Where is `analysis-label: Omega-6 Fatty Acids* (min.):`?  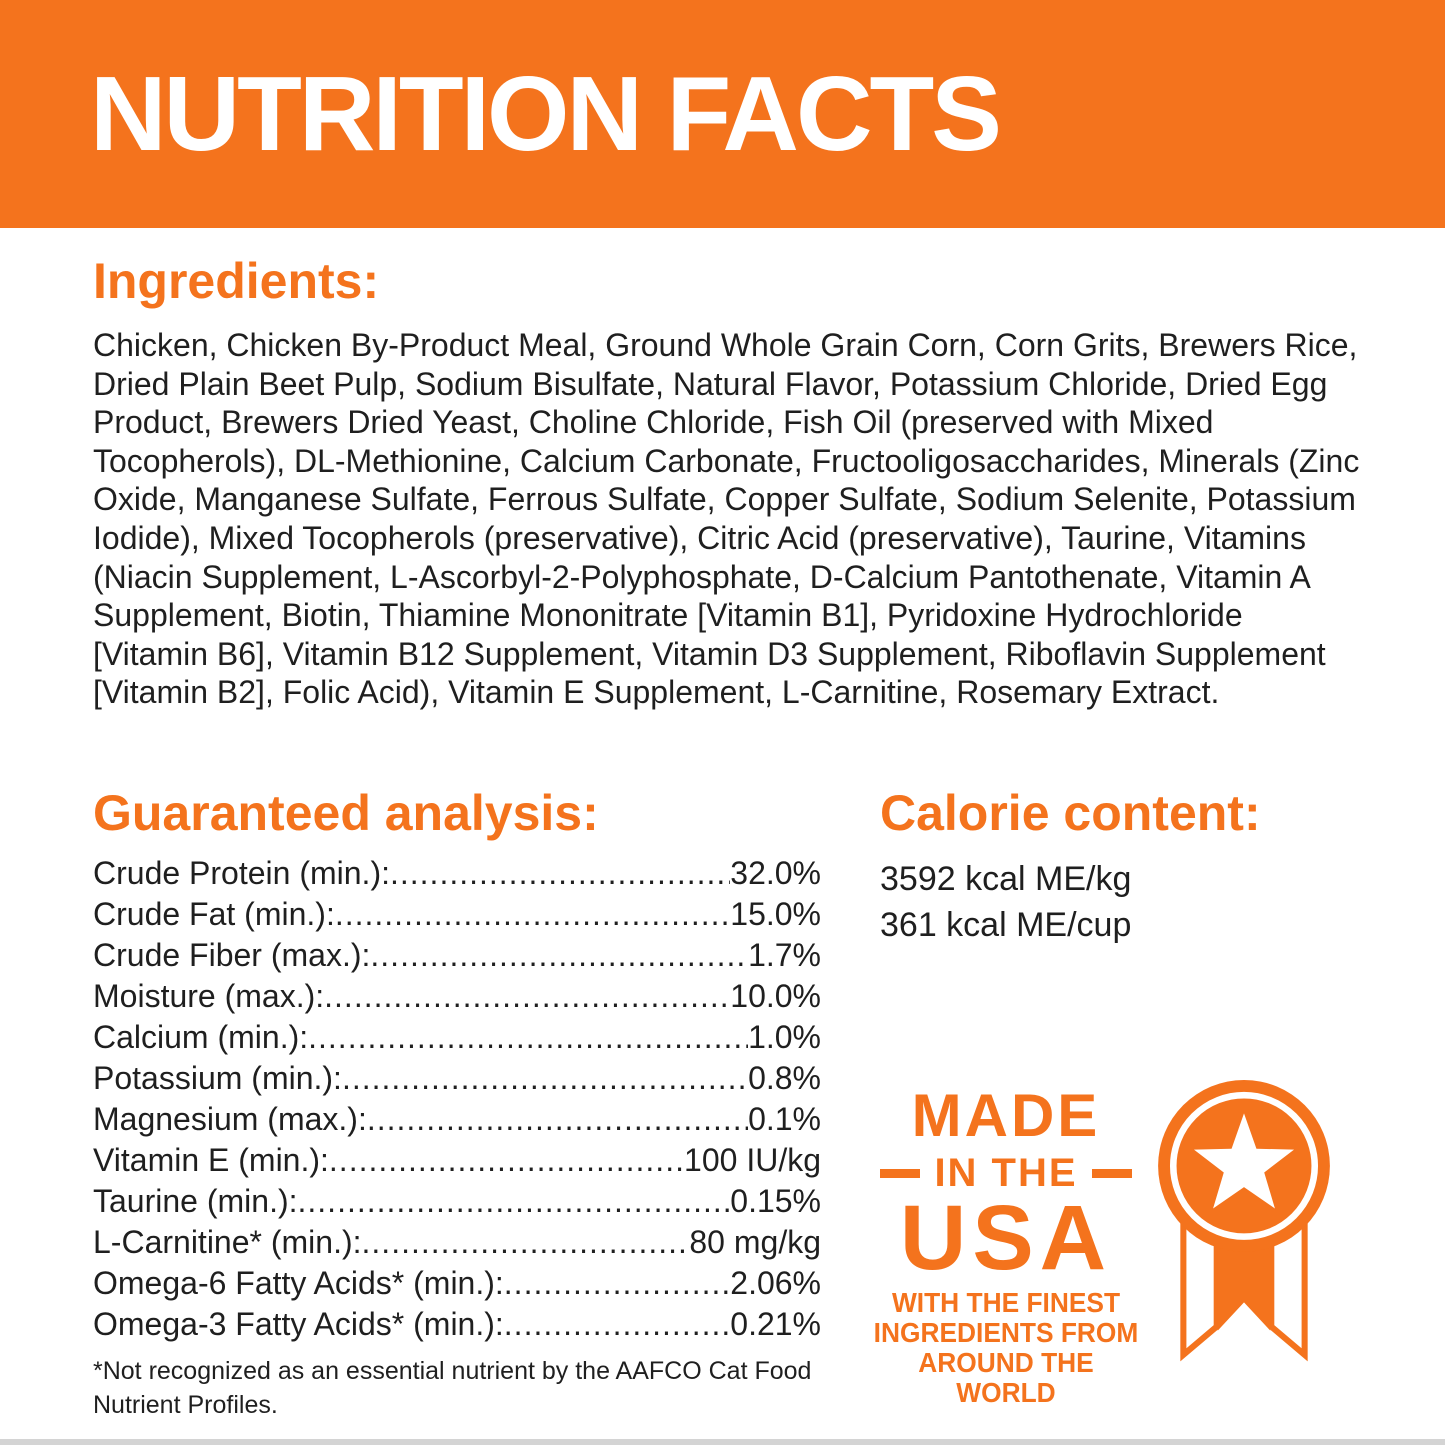
analysis-label: Omega-6 Fatty Acids* (min.): is located at coordinates (298, 1283).